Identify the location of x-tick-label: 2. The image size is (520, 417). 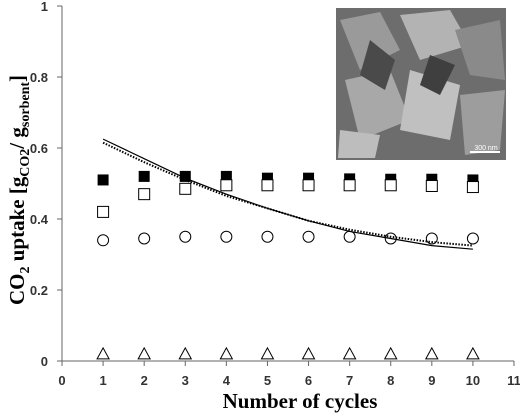
(144, 380).